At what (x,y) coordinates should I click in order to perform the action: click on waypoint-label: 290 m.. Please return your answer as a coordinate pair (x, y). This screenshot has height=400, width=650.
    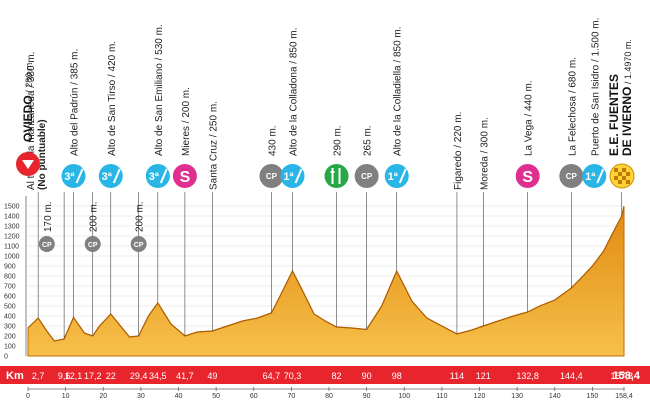
    Looking at the image, I should click on (338, 140).